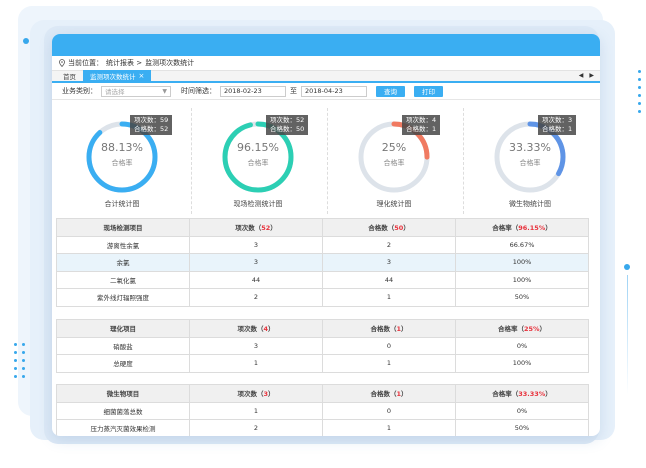 The image size is (646, 468). Describe the element at coordinates (141, 75) in the screenshot. I see `close-icon: ×` at that location.